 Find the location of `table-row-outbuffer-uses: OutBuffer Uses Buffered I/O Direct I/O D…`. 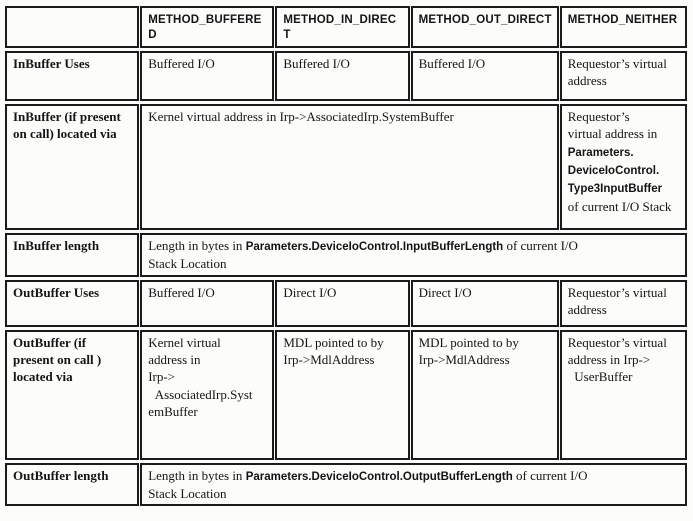

table-row-outbuffer-uses: OutBuffer Uses Buffered I/O Direct I/O D… is located at coordinates (346, 303).